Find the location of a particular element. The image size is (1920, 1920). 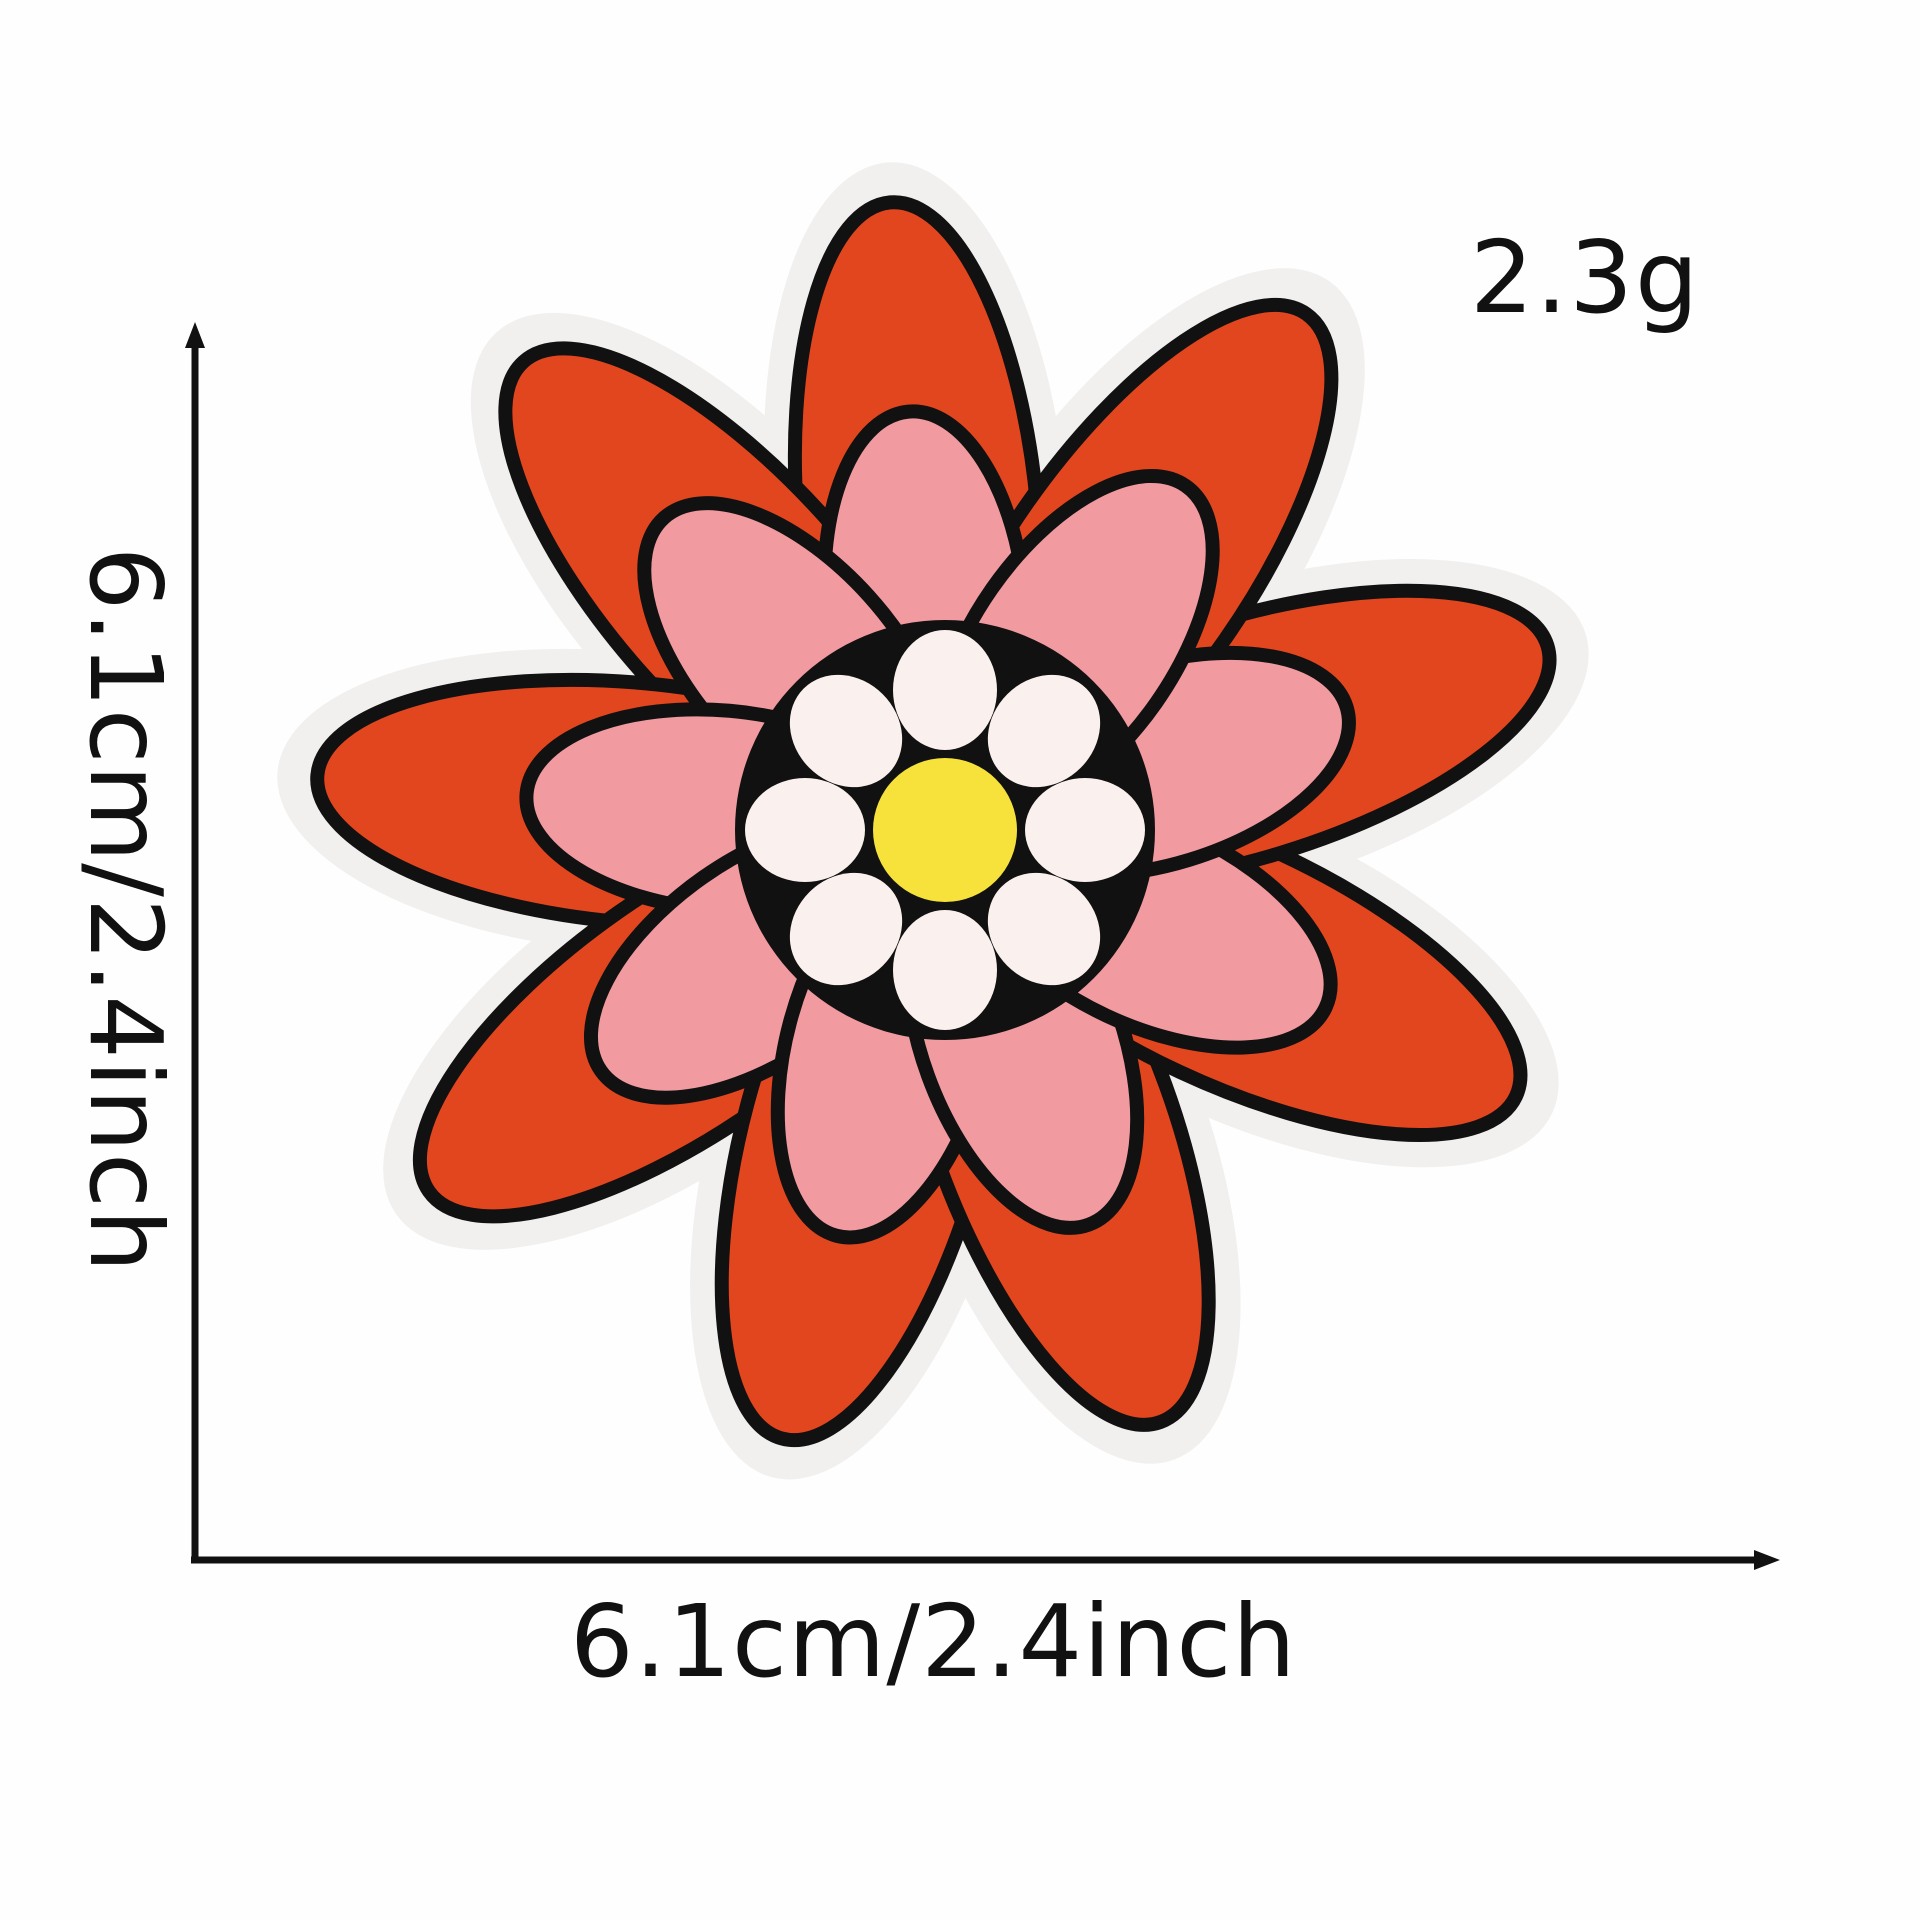

width-dimension-label: 6.1cm/2.4inch is located at coordinates (933, 1641).